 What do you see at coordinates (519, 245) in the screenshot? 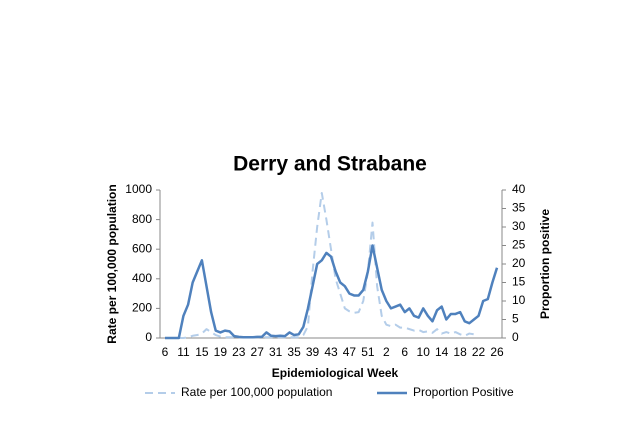
I see `y2-tick-label: 25` at bounding box center [519, 245].